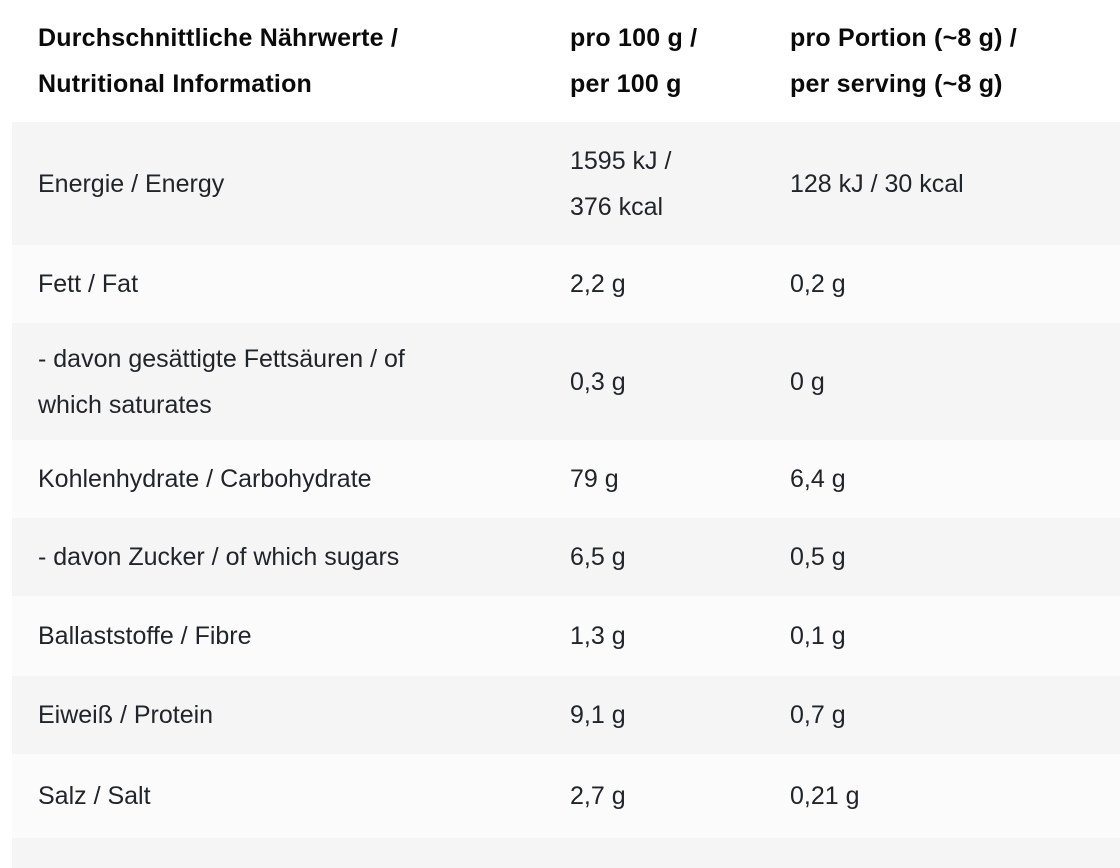  I want to click on value-per-100g-line1: 1595 kJ /, so click(621, 160).